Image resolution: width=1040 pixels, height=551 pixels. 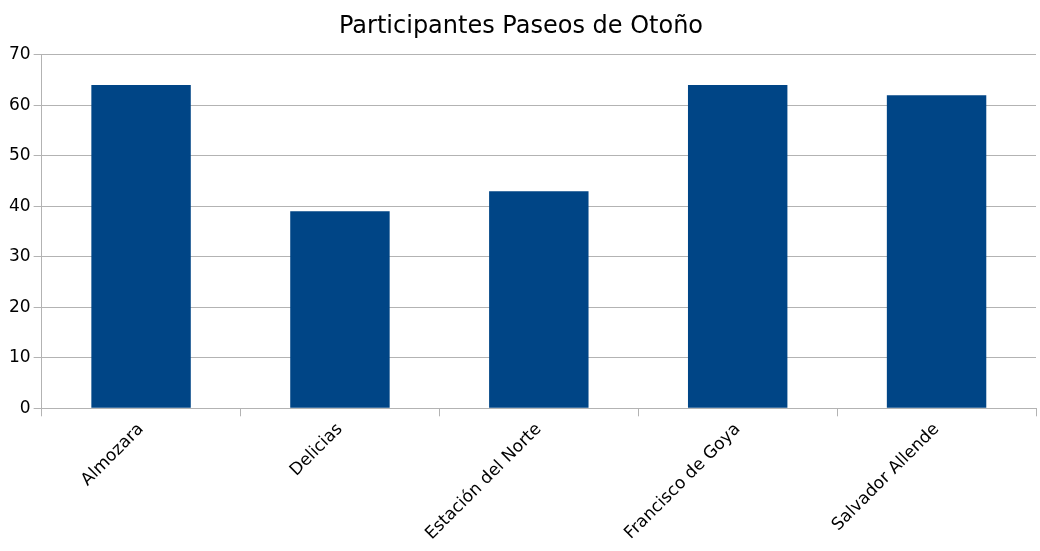 What do you see at coordinates (19, 356) in the screenshot?
I see `y-tick-label: 10` at bounding box center [19, 356].